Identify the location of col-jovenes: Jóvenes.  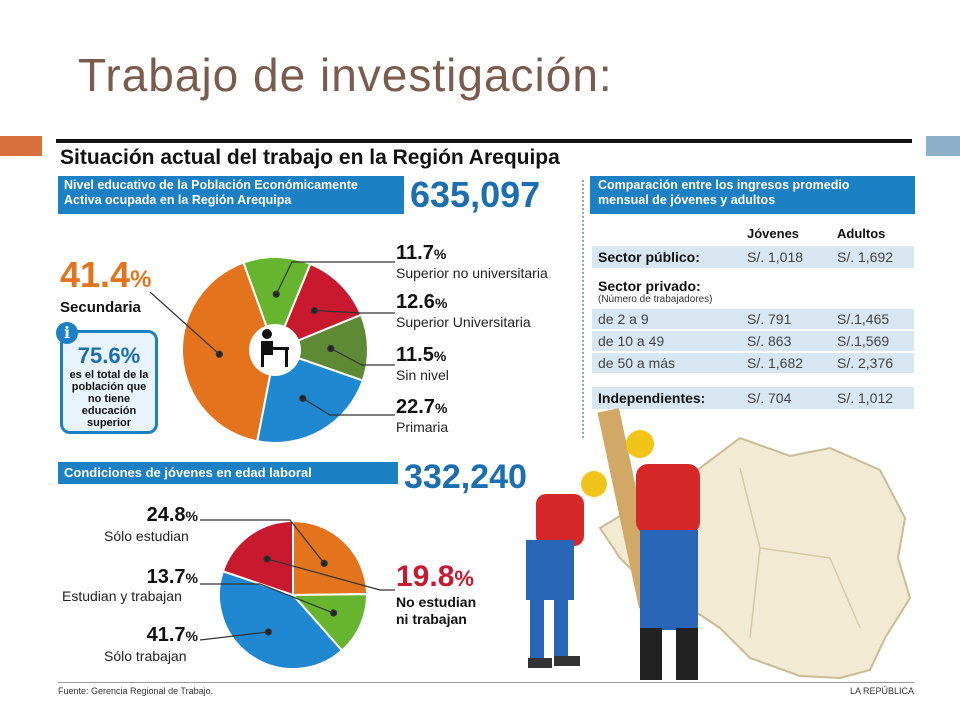
(773, 233).